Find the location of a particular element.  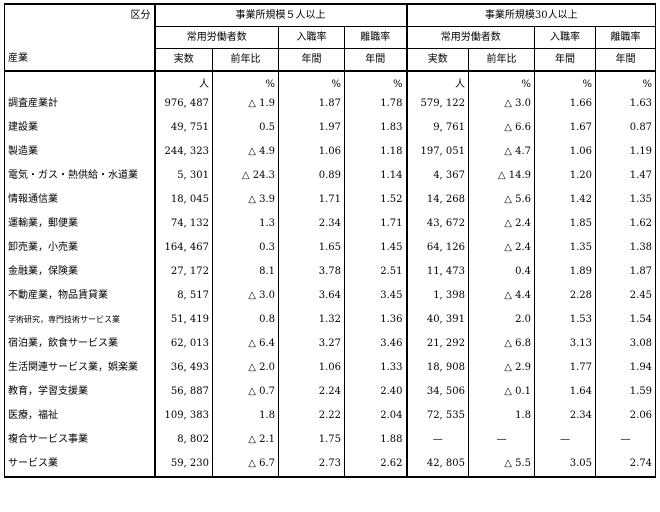

group5-yoy-cell: △ 6.4 is located at coordinates (245, 344).